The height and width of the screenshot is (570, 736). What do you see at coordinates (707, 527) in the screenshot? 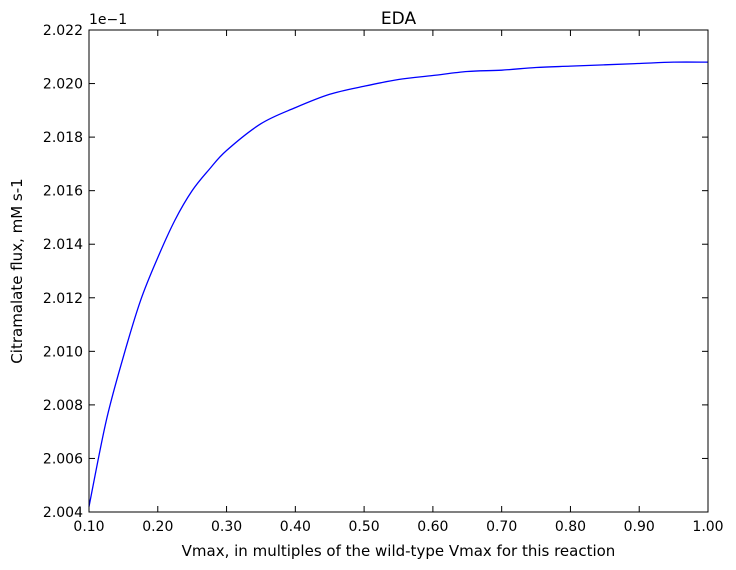
I see `x-tick-label: 1.00` at bounding box center [707, 527].